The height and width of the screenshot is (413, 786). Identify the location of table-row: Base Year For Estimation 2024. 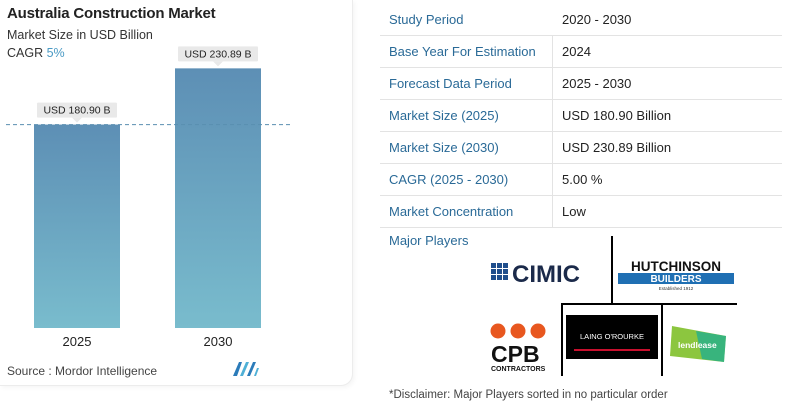
(581, 52).